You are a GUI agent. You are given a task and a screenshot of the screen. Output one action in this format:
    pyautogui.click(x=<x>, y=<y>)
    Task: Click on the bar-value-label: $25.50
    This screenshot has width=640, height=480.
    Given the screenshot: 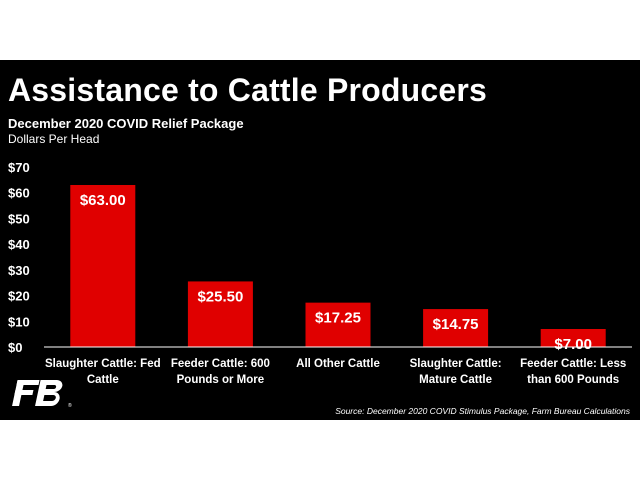 What is the action you would take?
    pyautogui.click(x=220, y=296)
    